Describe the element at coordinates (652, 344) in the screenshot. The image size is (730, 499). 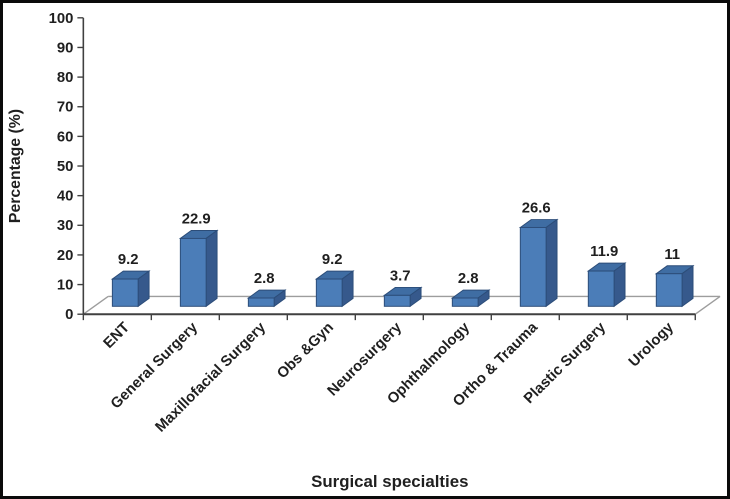
I see `x-category-label: Urology` at that location.